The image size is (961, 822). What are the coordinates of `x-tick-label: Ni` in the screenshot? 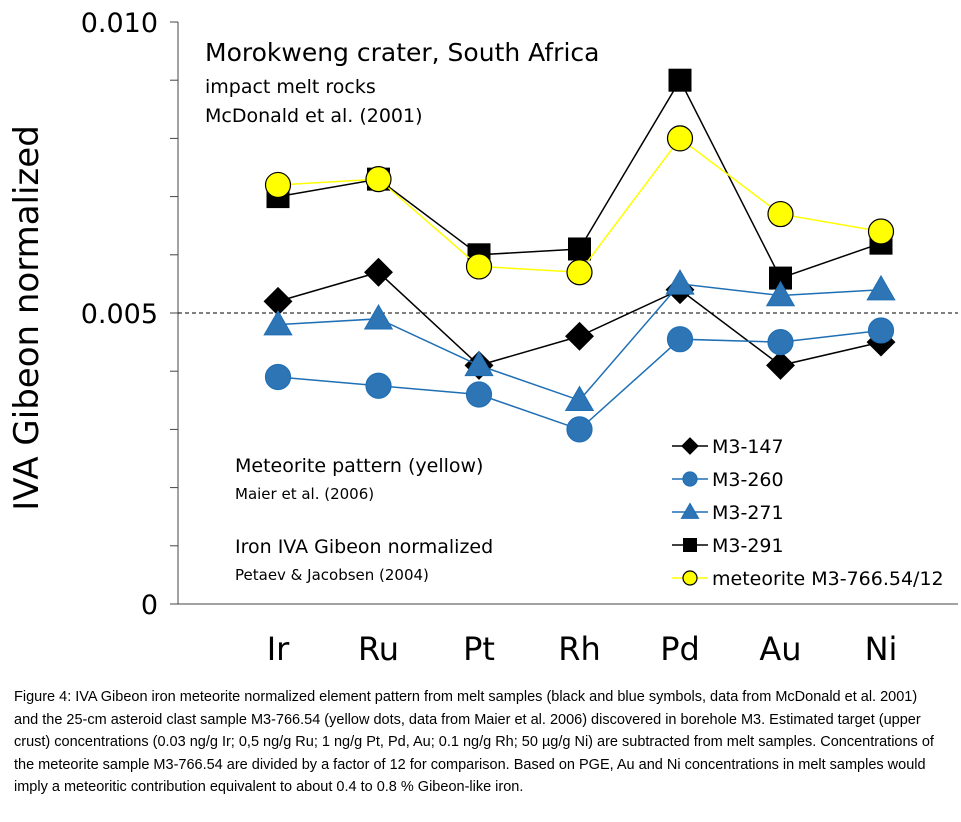 It's located at (881, 649).